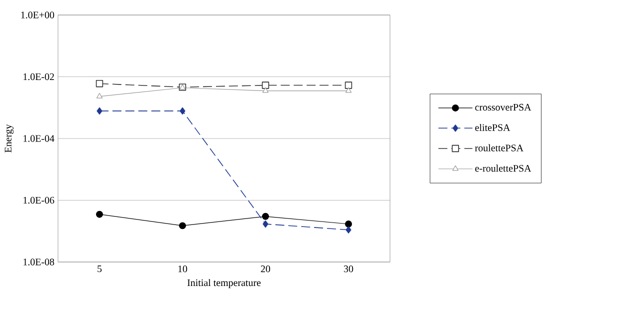 This screenshot has width=630, height=327. What do you see at coordinates (39, 262) in the screenshot?
I see `y-tick-label: 1.0E-08` at bounding box center [39, 262].